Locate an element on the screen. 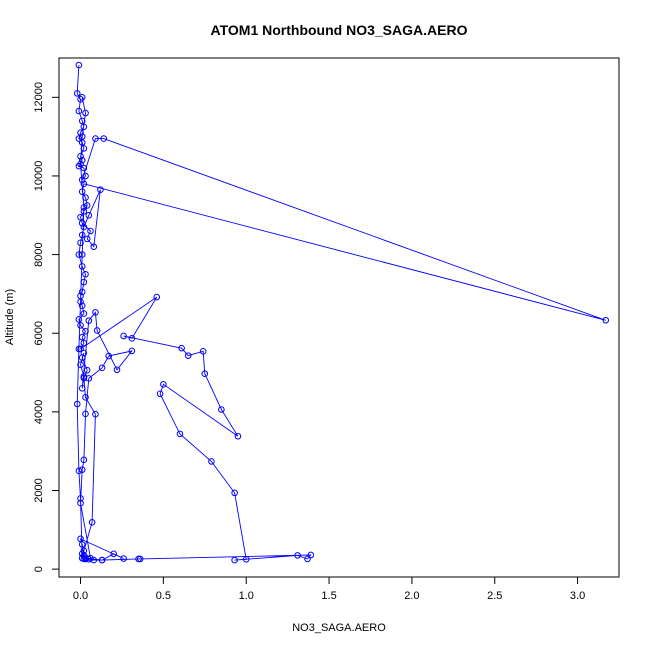  x-tick-label: 2.0 is located at coordinates (411, 596).